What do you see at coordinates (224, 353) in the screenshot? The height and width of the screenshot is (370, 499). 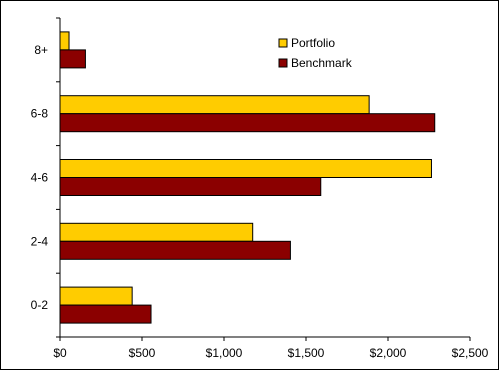 I see `x-tick-label: $1,000` at bounding box center [224, 353].